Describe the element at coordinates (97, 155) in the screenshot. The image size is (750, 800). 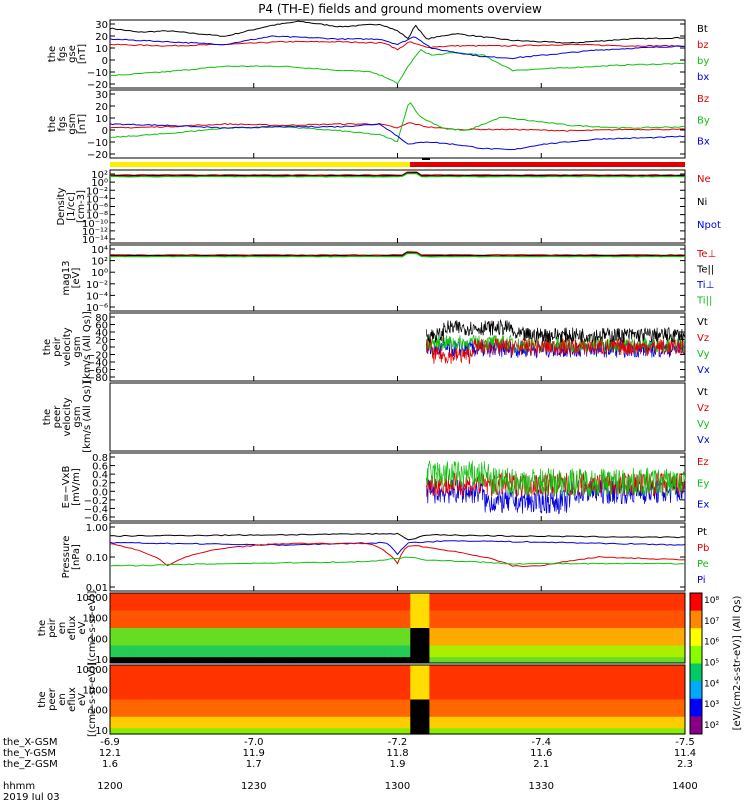
I see `y-tick-label: −20` at that location.